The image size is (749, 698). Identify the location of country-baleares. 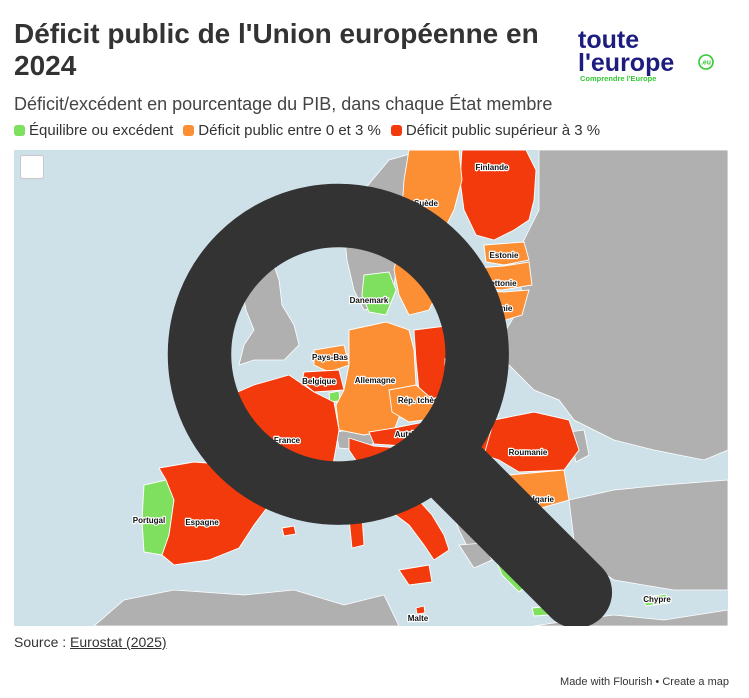
(289, 531).